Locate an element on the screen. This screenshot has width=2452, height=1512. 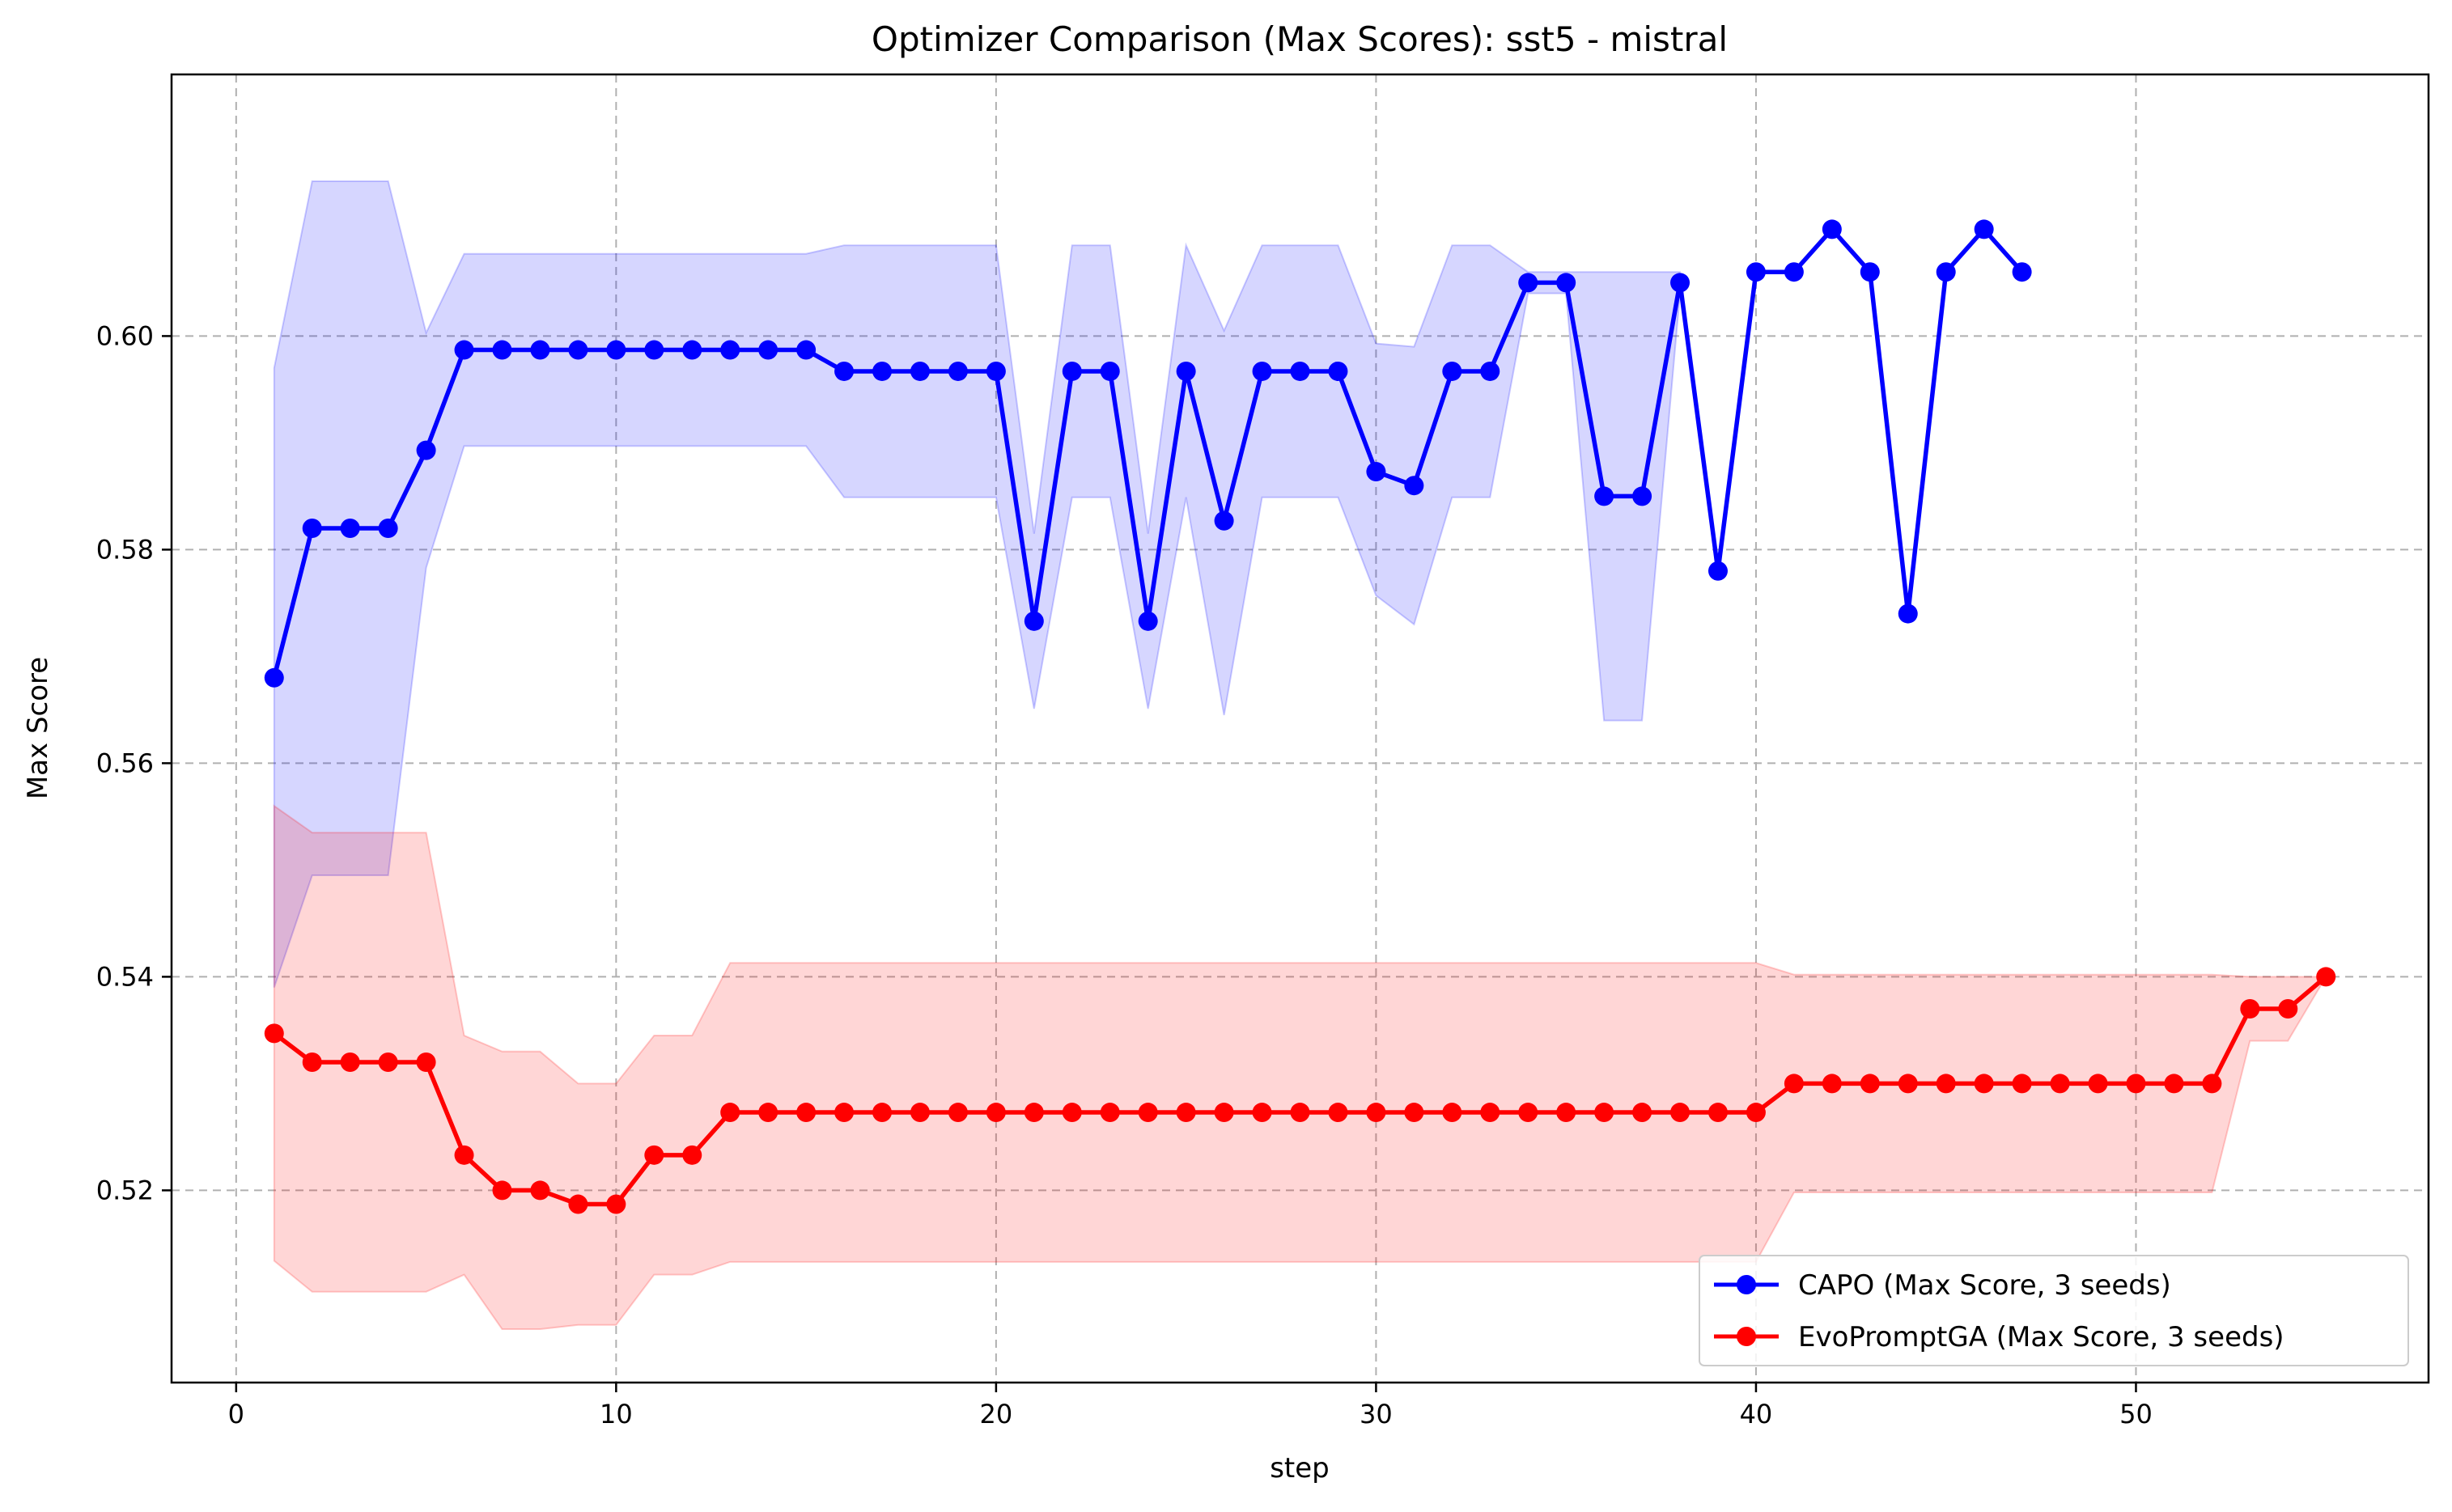
x-tick-label: 30 is located at coordinates (1377, 1414).